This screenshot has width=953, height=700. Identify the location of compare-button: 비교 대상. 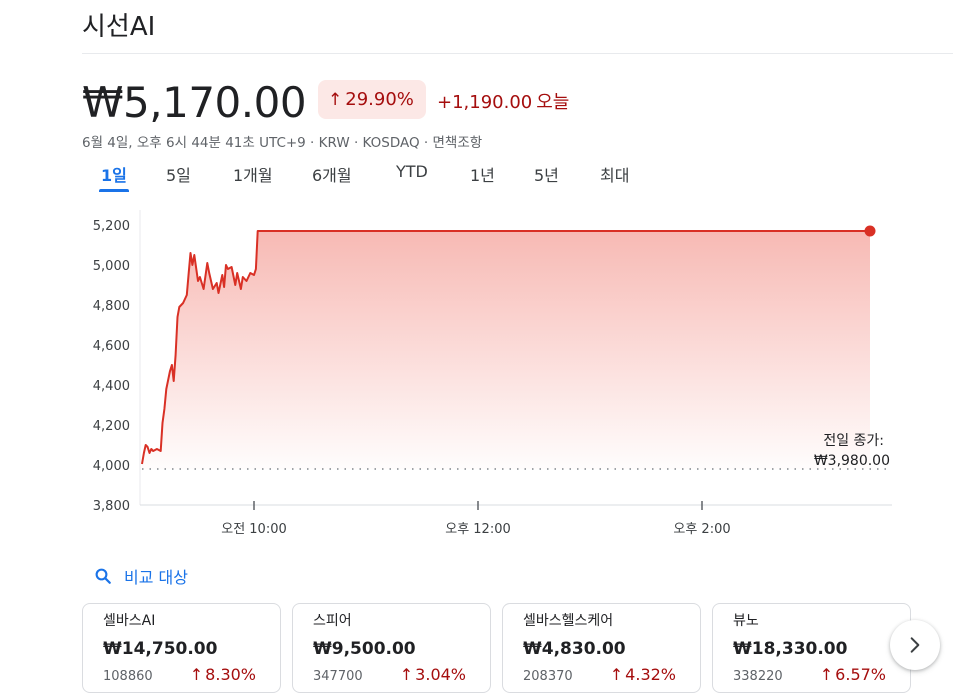
(141, 576).